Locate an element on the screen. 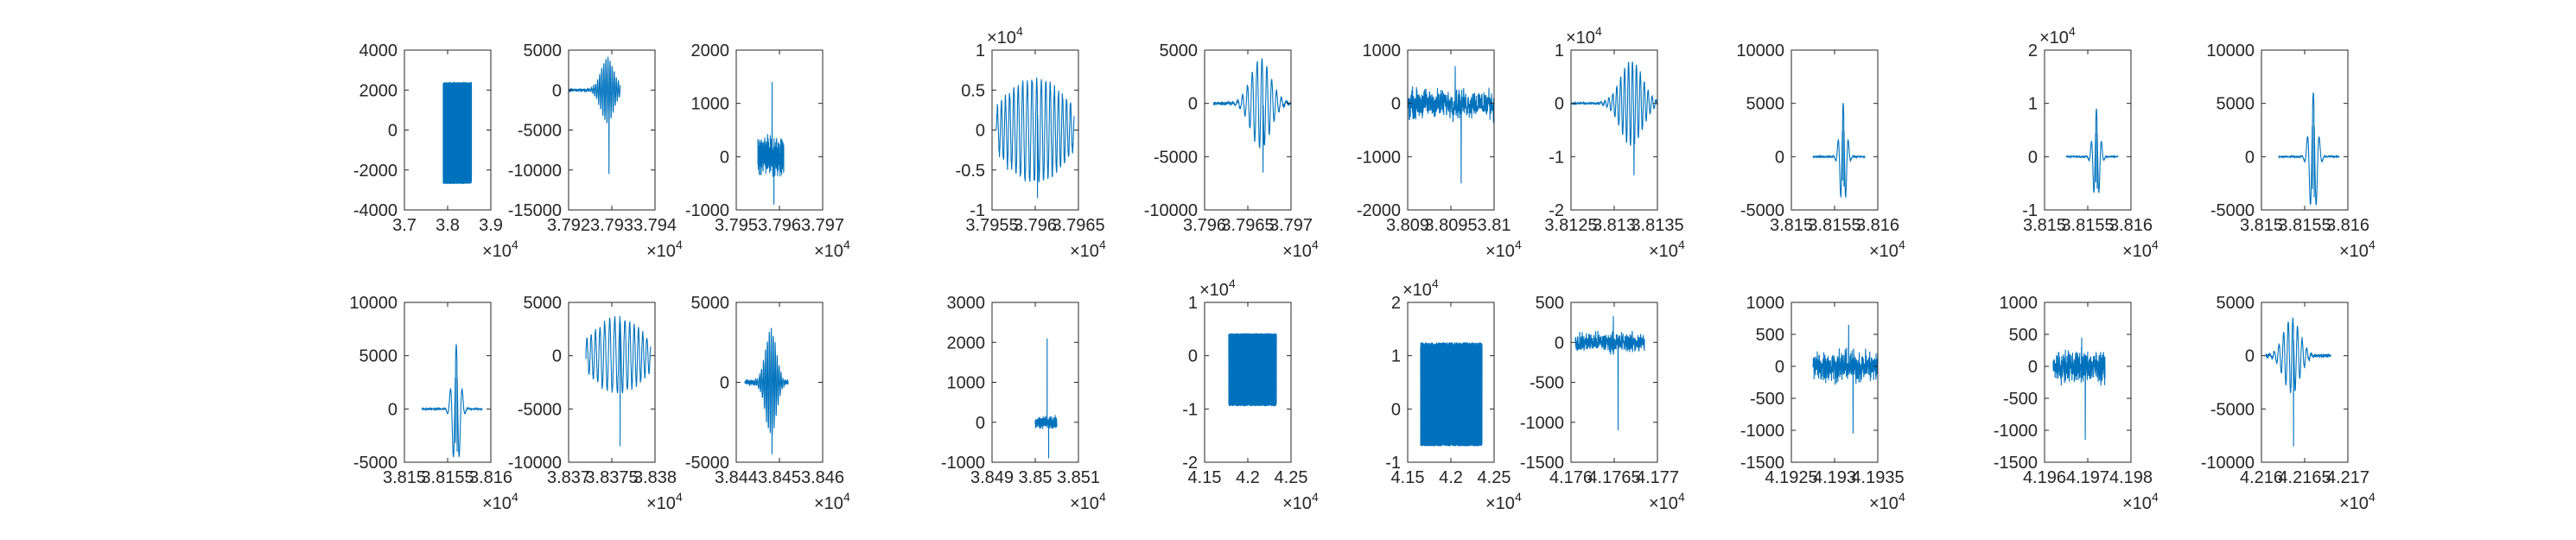  x-tick-label: 3.792 is located at coordinates (568, 225).